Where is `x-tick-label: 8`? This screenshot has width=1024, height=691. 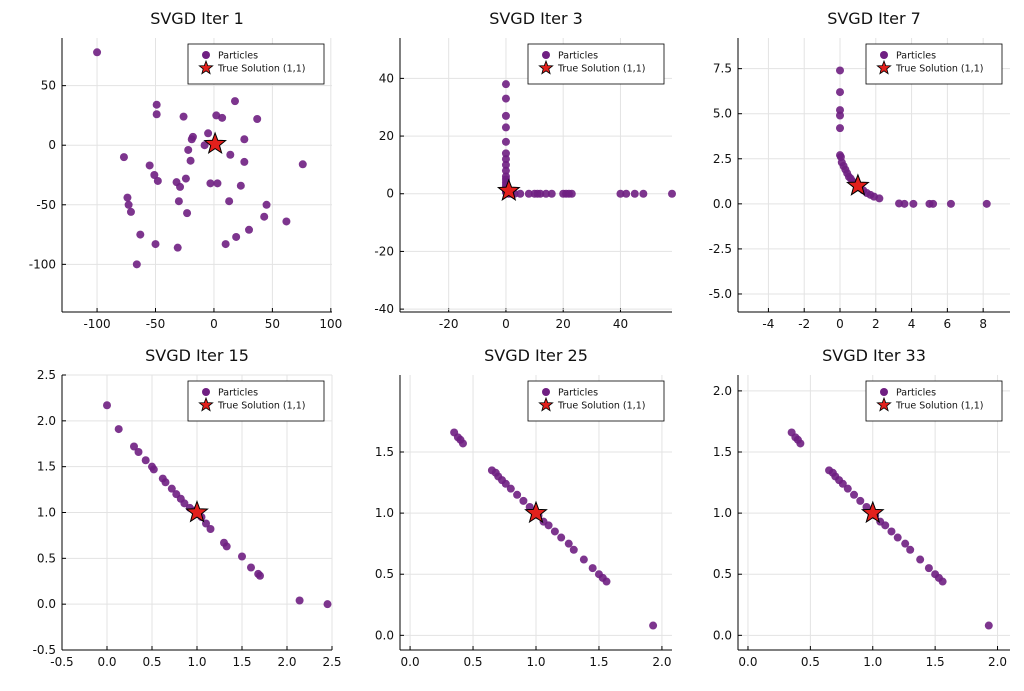 x-tick-label: 8 is located at coordinates (983, 324).